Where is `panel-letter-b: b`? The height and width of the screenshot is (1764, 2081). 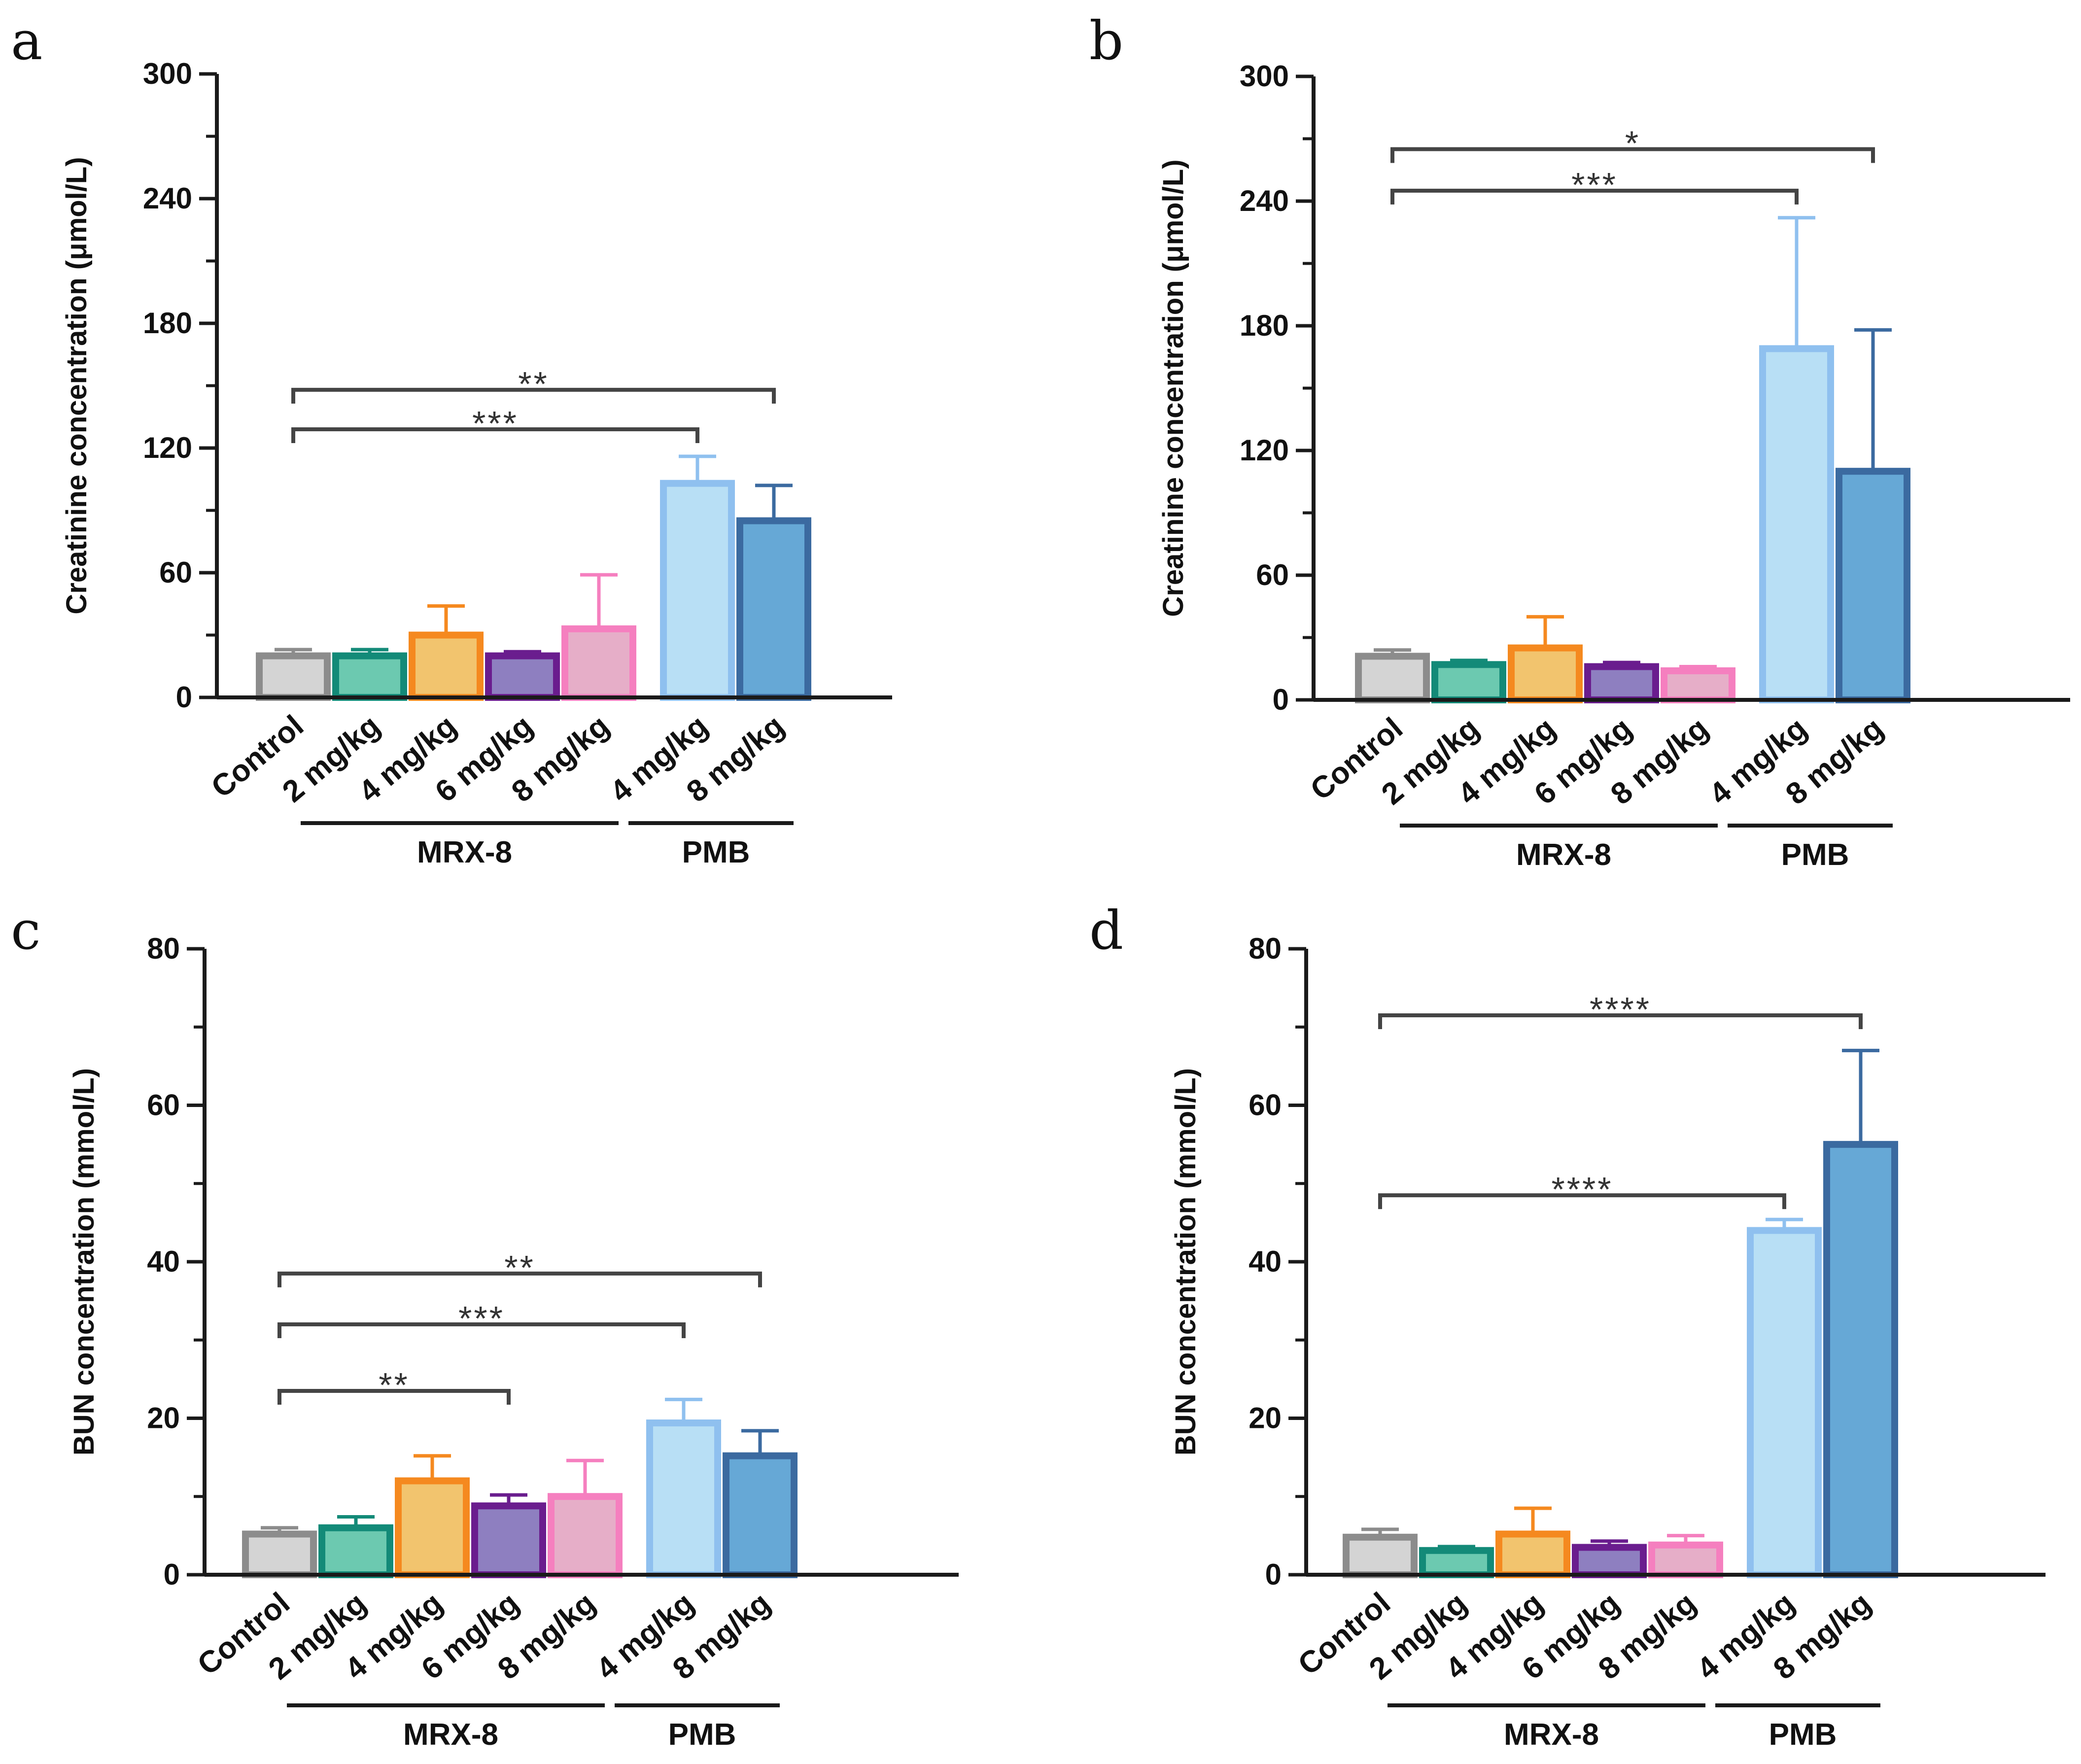
panel-letter-b: b is located at coordinates (1106, 41).